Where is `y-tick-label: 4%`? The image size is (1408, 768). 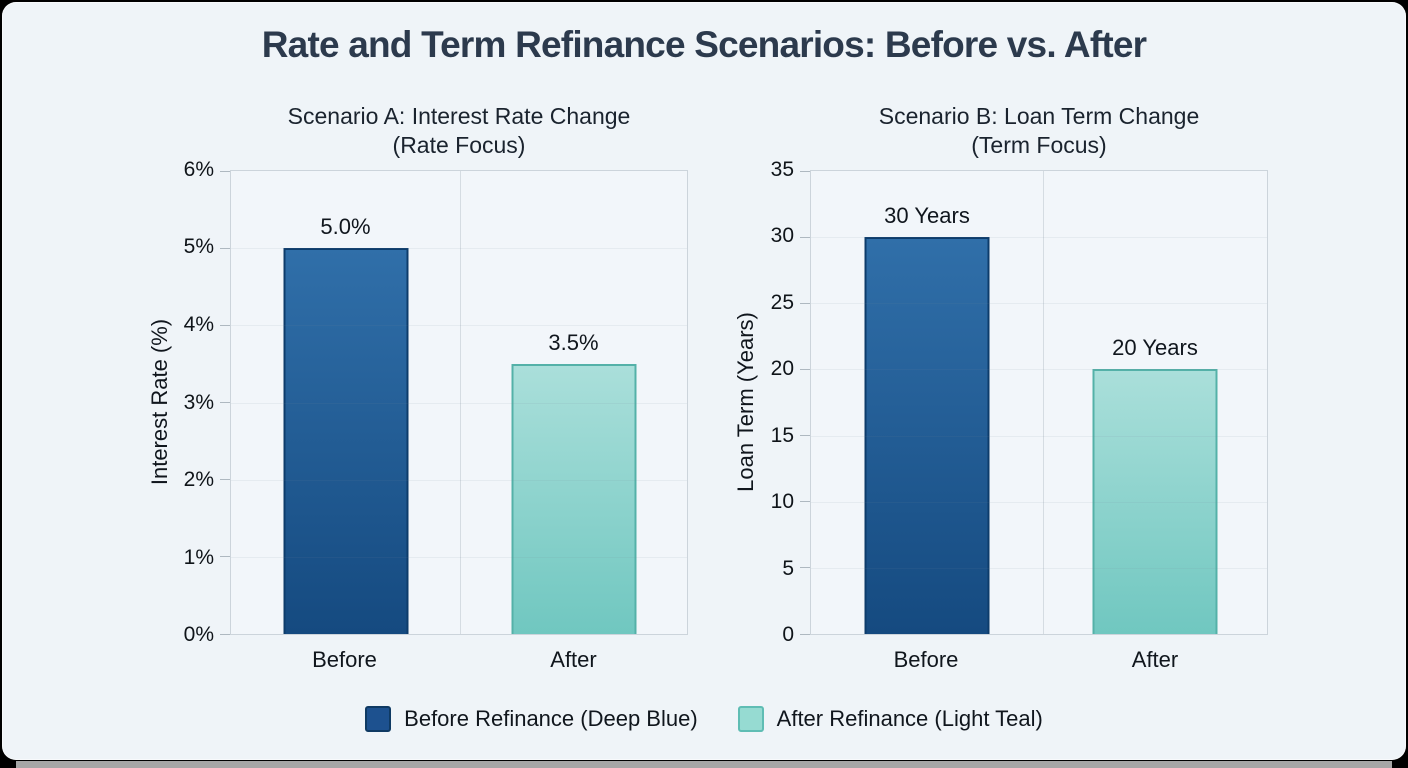
y-tick-label: 4% is located at coordinates (198, 324).